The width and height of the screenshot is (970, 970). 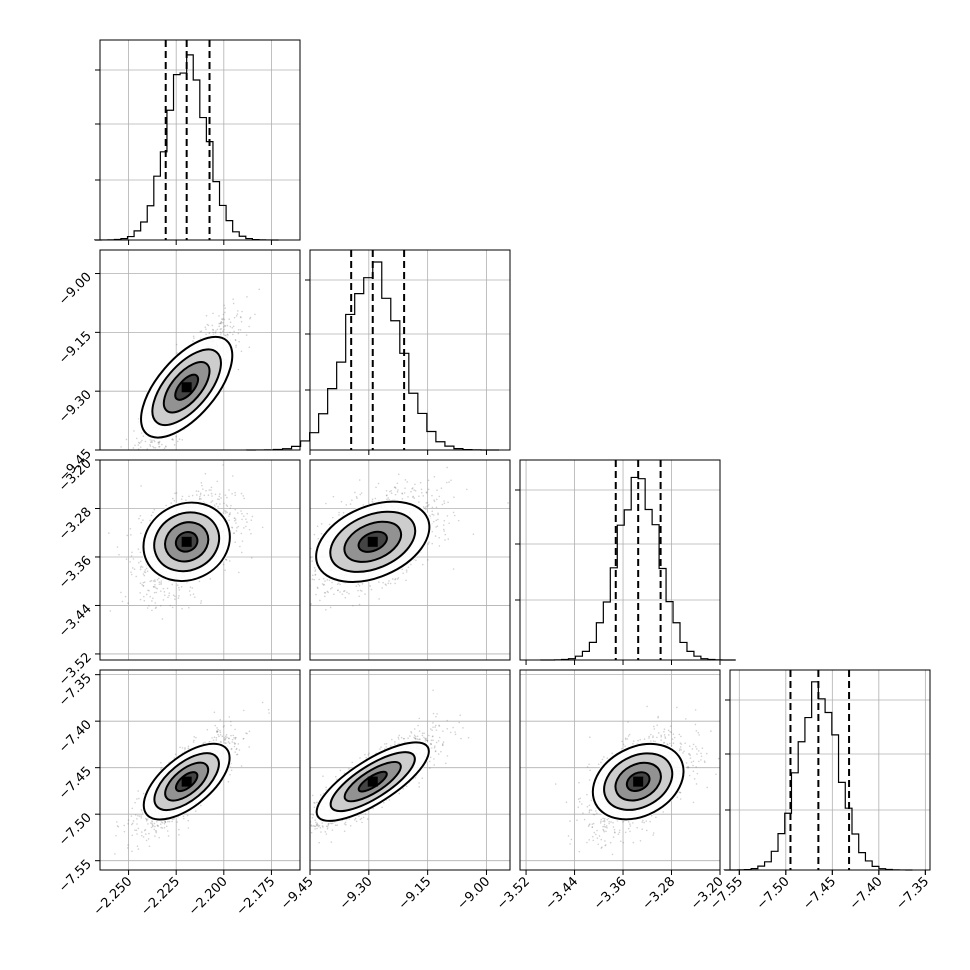 What do you see at coordinates (620, 560) in the screenshot?
I see `panel-frame` at bounding box center [620, 560].